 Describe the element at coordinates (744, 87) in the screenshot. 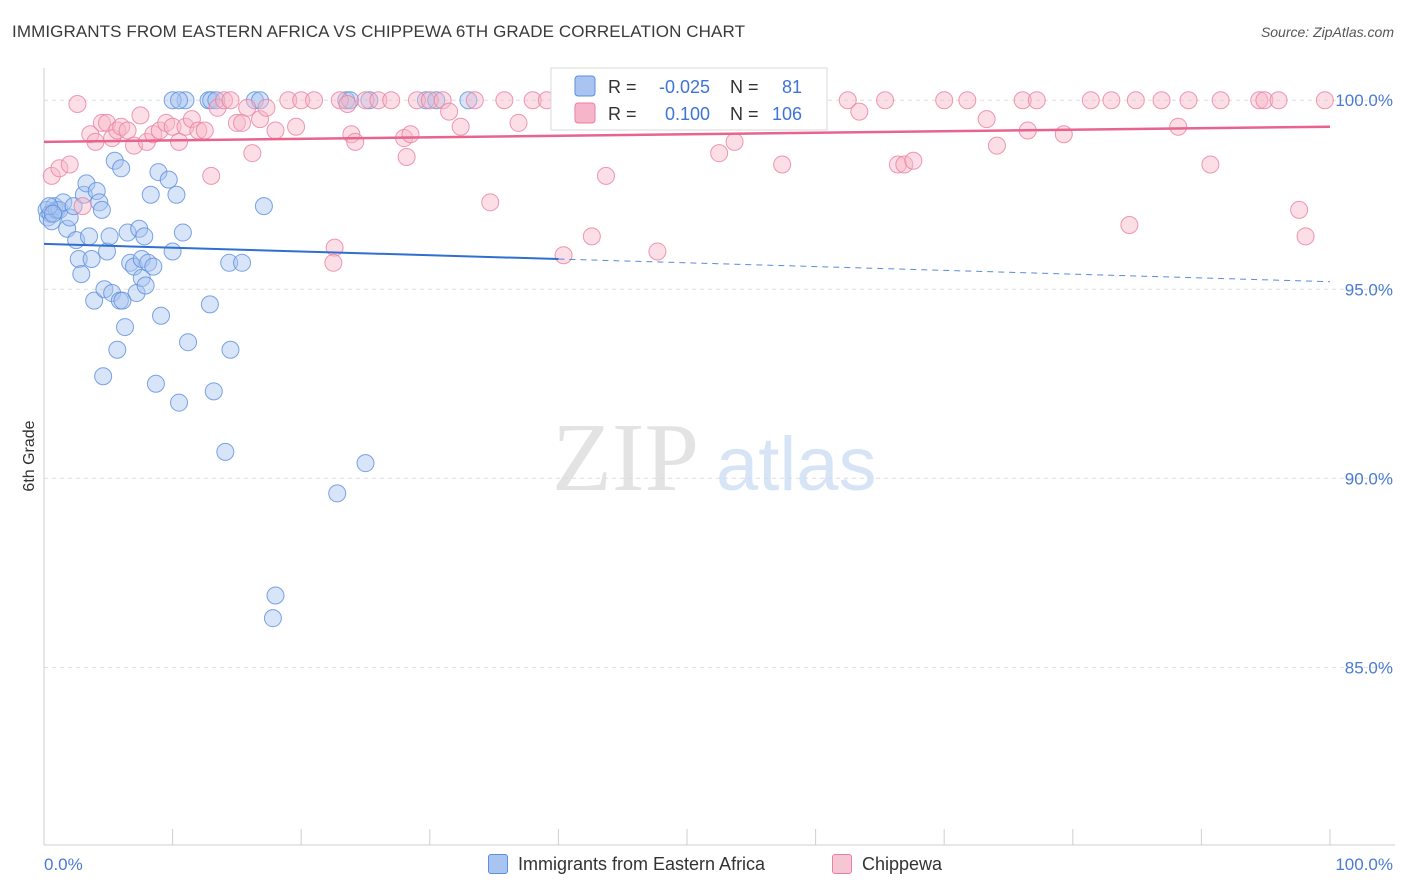

I see `legend-blue-n-label: N =` at that location.